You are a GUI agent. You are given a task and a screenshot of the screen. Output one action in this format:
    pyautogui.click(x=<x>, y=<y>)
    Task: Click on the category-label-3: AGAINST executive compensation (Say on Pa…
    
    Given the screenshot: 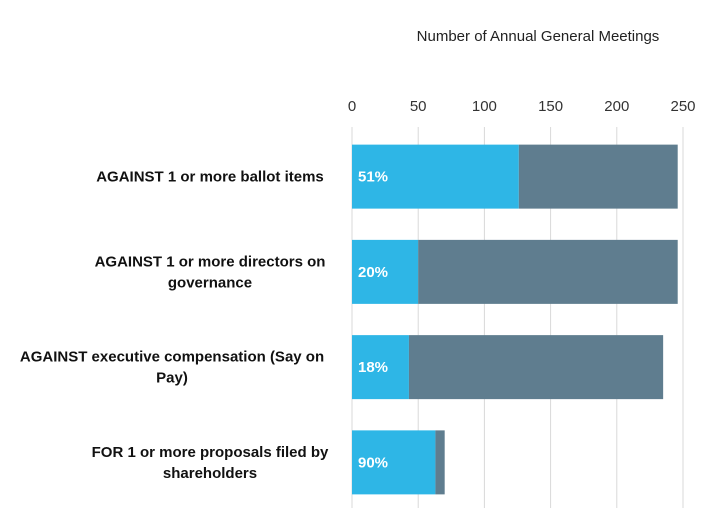 What is the action you would take?
    pyautogui.click(x=172, y=368)
    